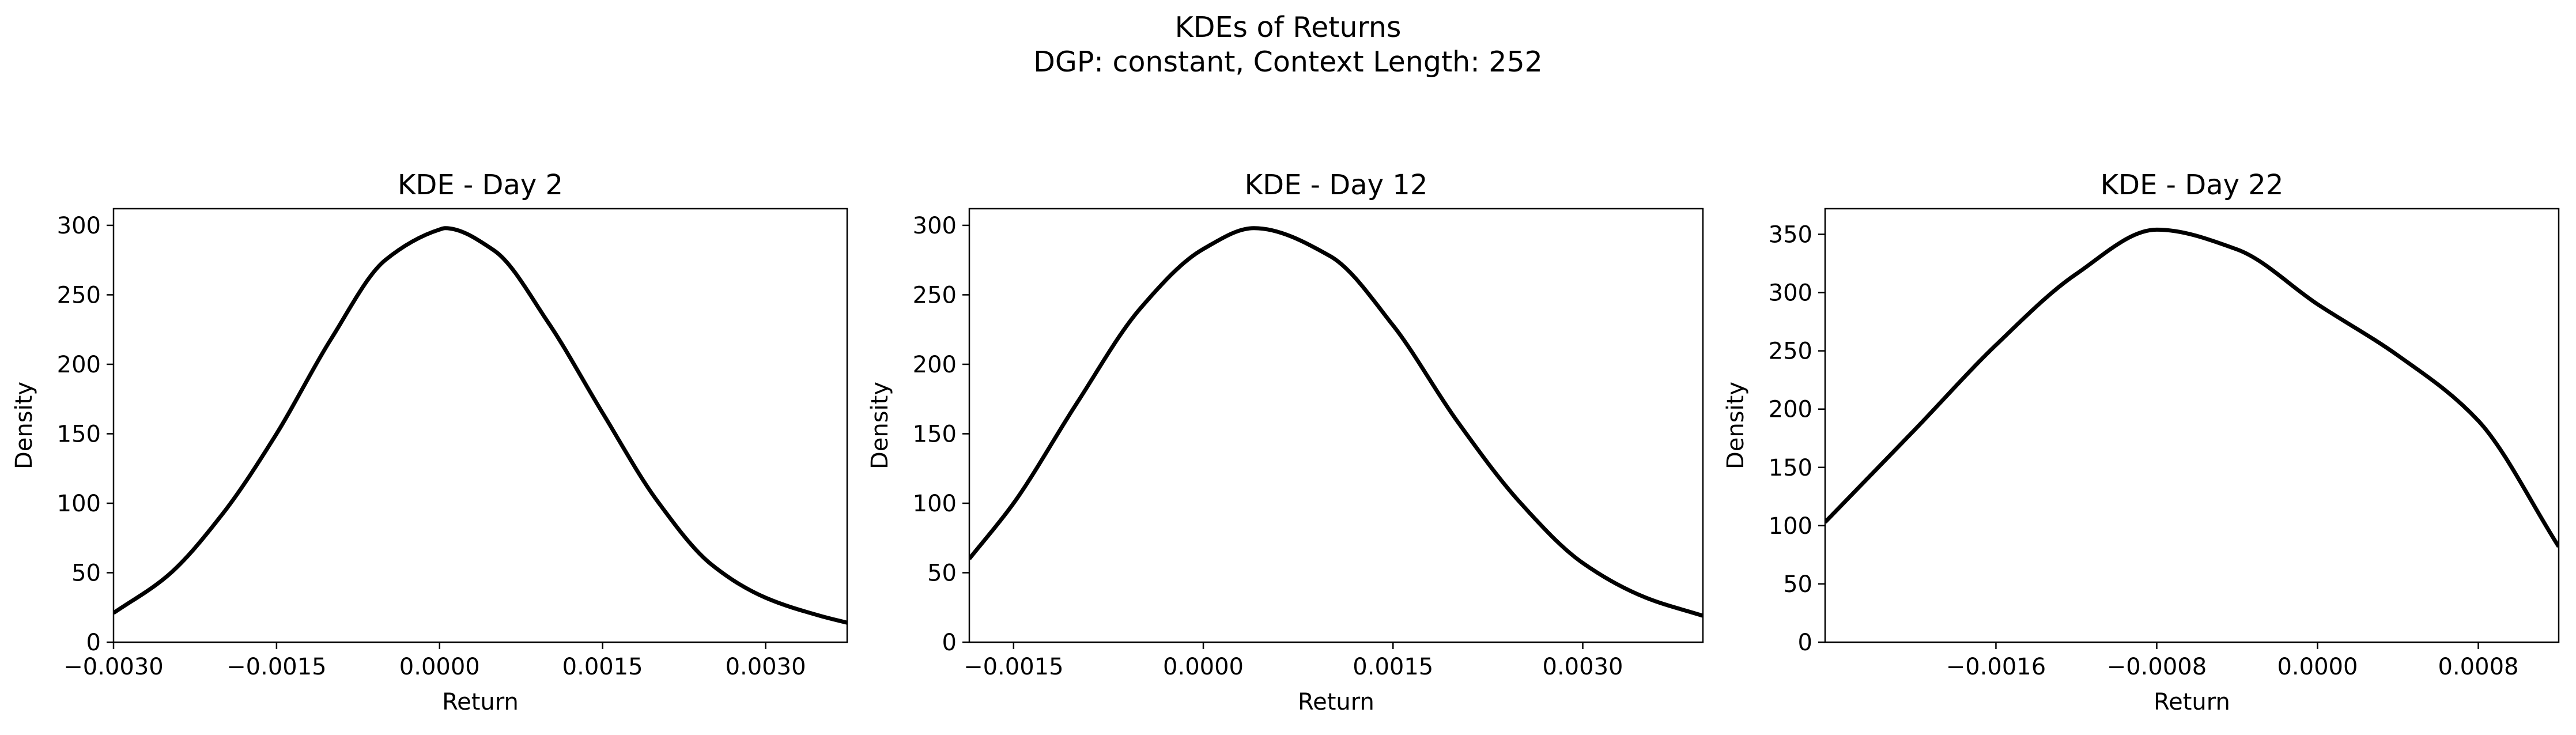 This screenshot has width=2576, height=735. I want to click on kde-curve, so click(2192, 387).